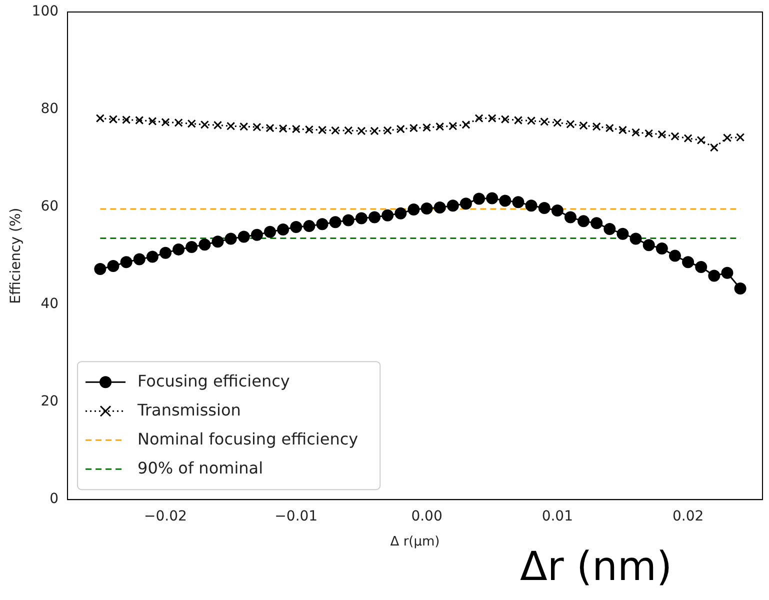 This screenshot has width=769, height=600. What do you see at coordinates (49, 402) in the screenshot?
I see `y-tick-label: 20` at bounding box center [49, 402].